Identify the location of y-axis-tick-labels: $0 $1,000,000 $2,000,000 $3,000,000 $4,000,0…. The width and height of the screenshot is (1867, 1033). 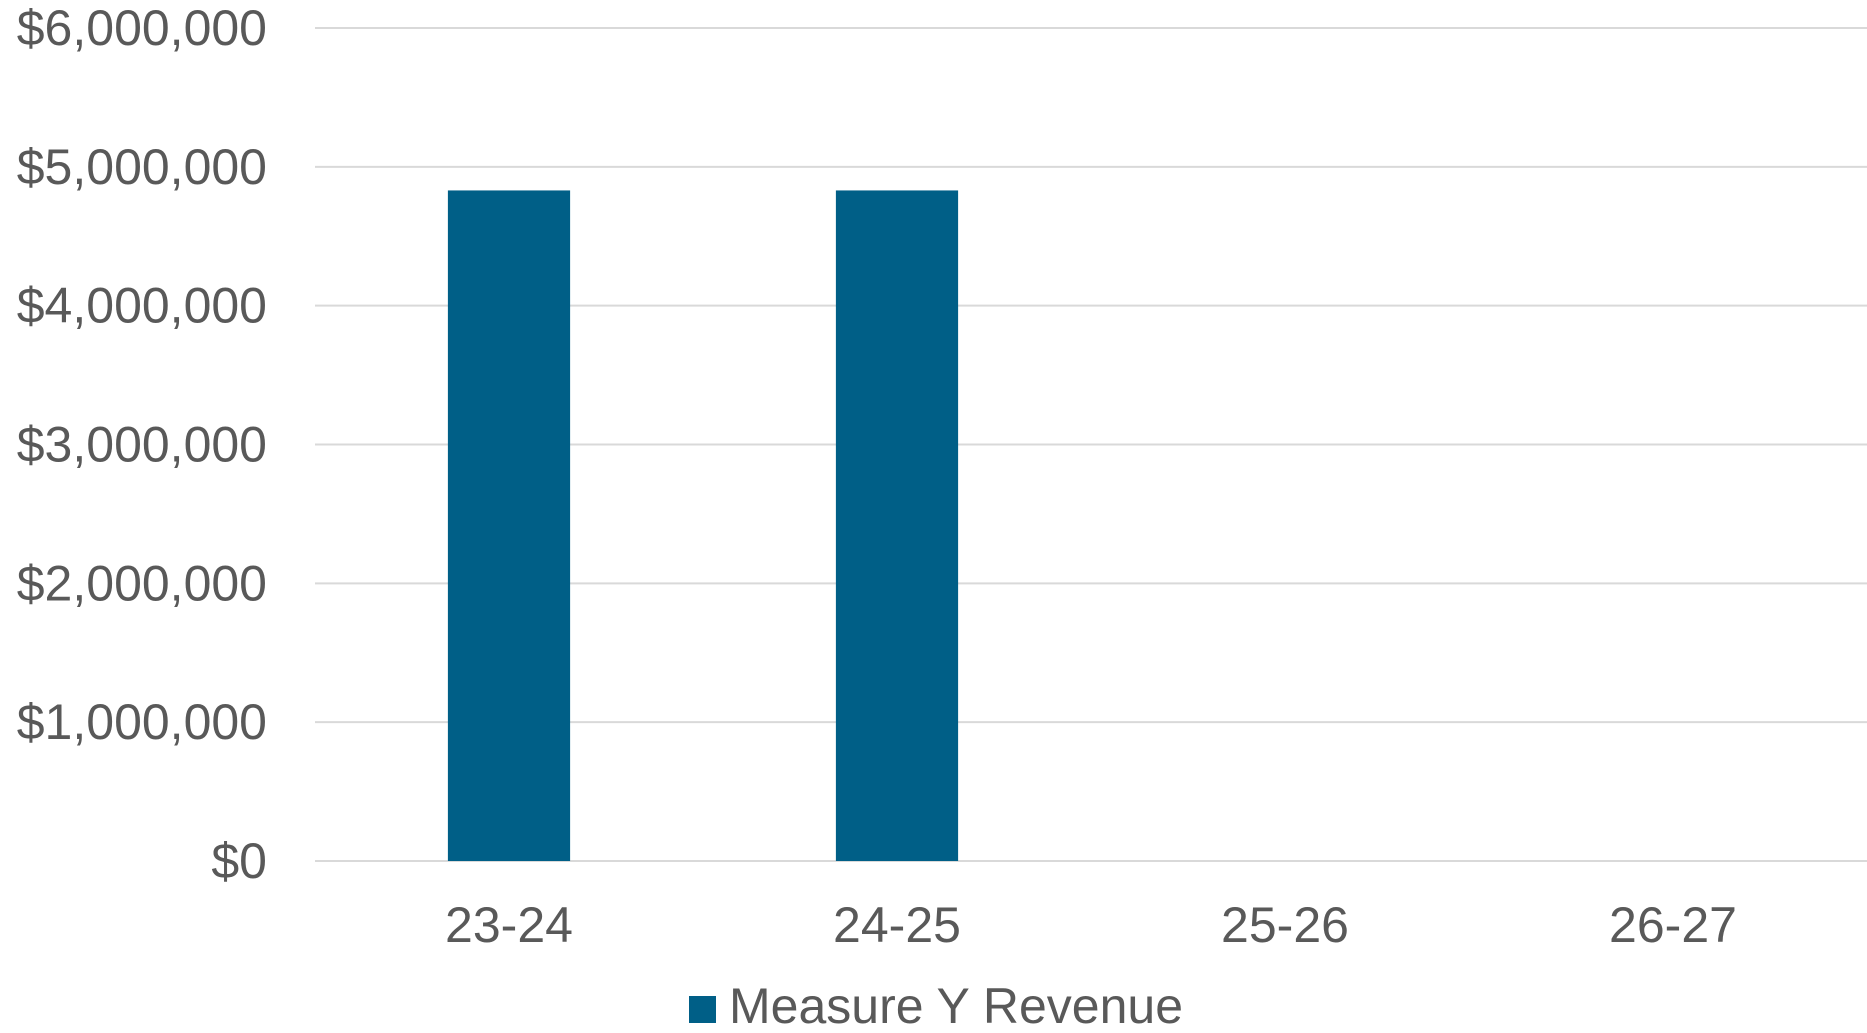
(142, 444).